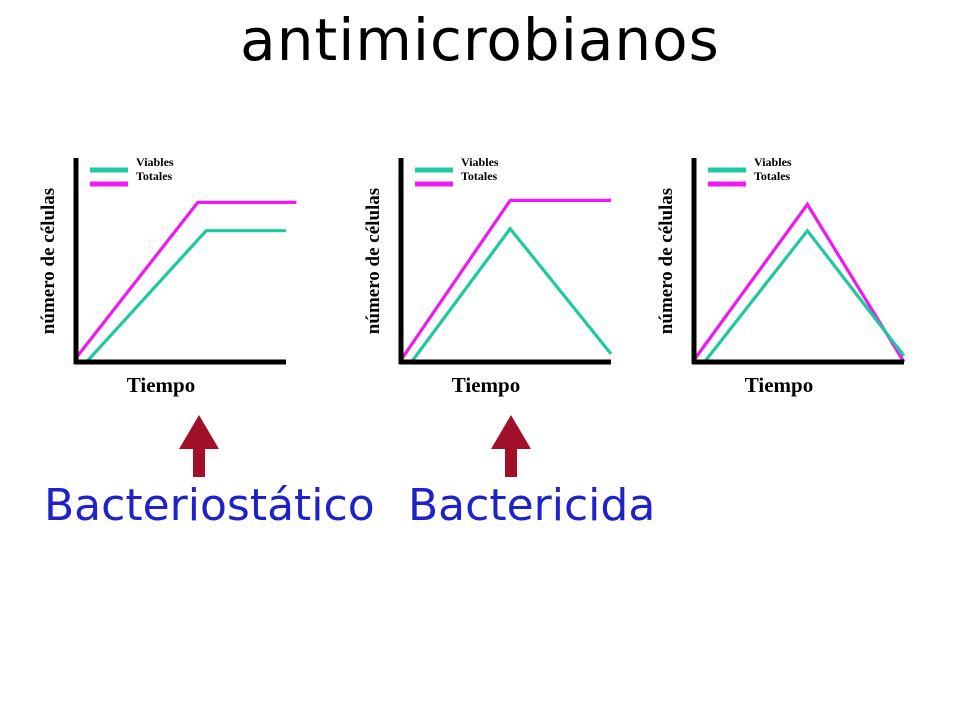 The width and height of the screenshot is (960, 720). What do you see at coordinates (480, 40) in the screenshot?
I see `page-title: antimicrobianos` at bounding box center [480, 40].